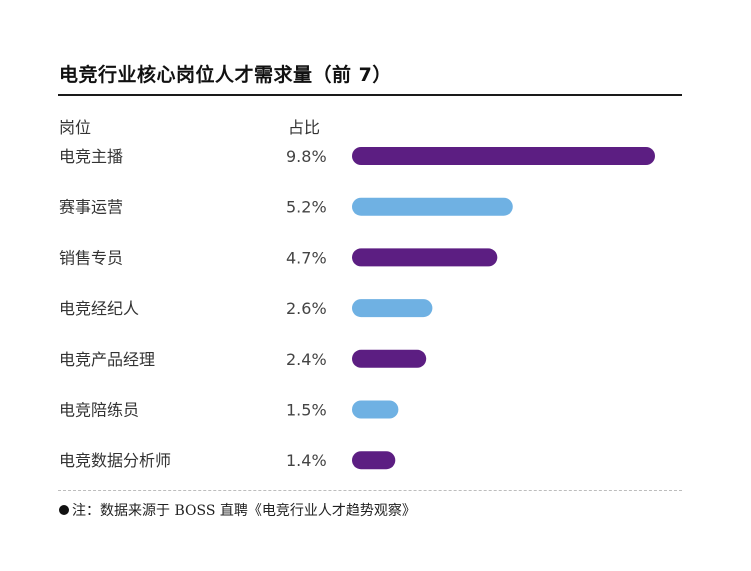 Image resolution: width=751 pixels, height=571 pixels. What do you see at coordinates (306, 410) in the screenshot?
I see `value-label: 1.5%` at bounding box center [306, 410].